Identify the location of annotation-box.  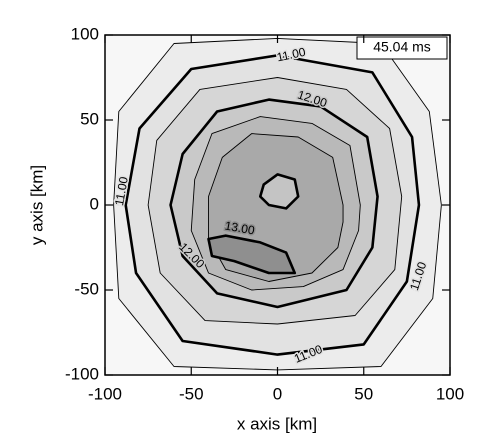
(402, 48).